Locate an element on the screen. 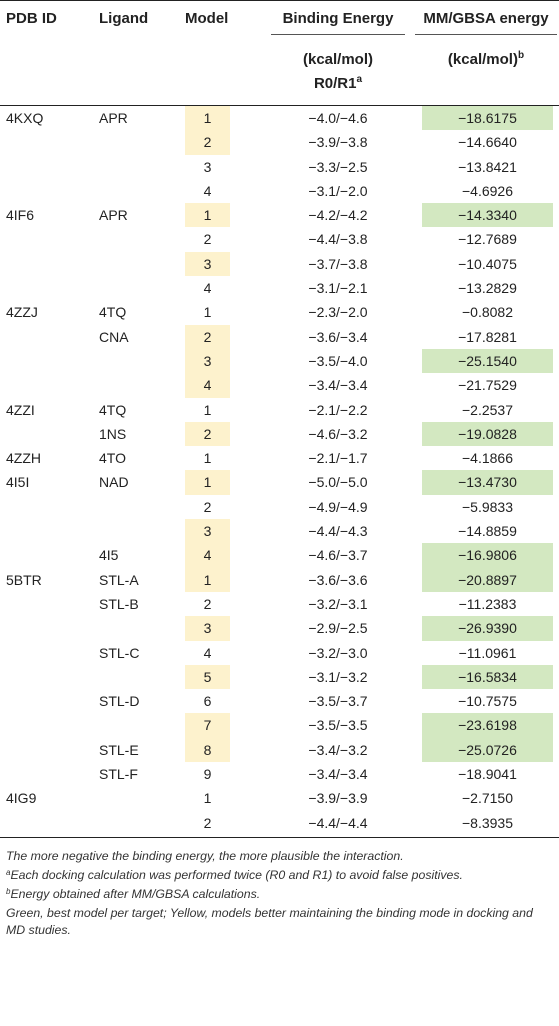 The height and width of the screenshot is (1026, 559). header-binding-energy-runs: R0/R1a is located at coordinates (338, 84).